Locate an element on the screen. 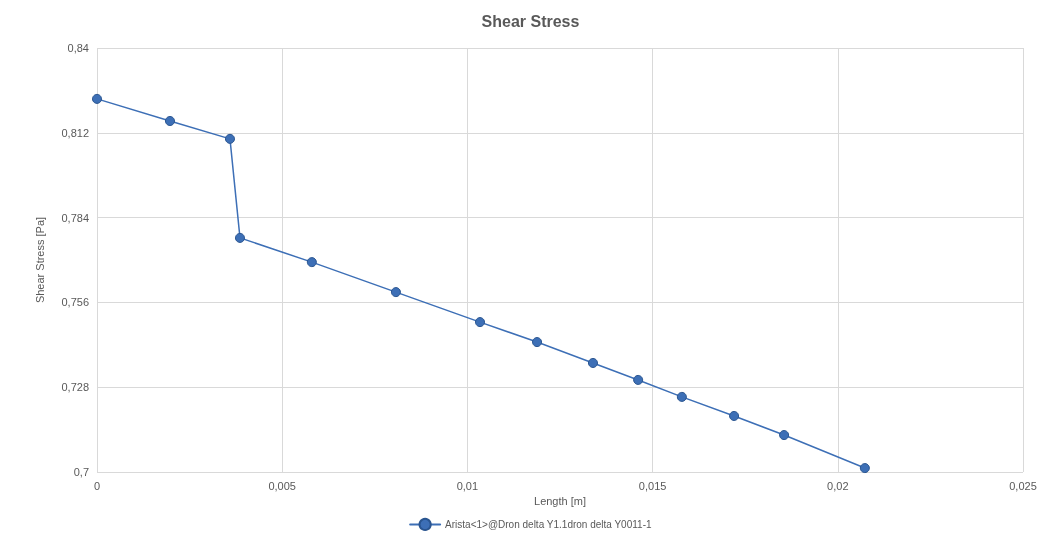  y-tick-label: 0,7 is located at coordinates (81, 472).